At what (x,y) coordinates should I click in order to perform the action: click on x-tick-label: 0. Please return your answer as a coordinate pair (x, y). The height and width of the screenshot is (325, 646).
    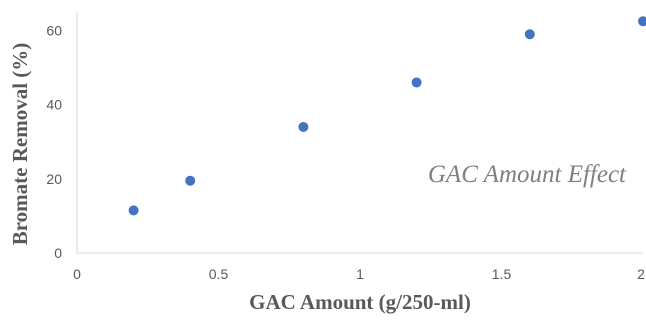
    Looking at the image, I should click on (77, 274).